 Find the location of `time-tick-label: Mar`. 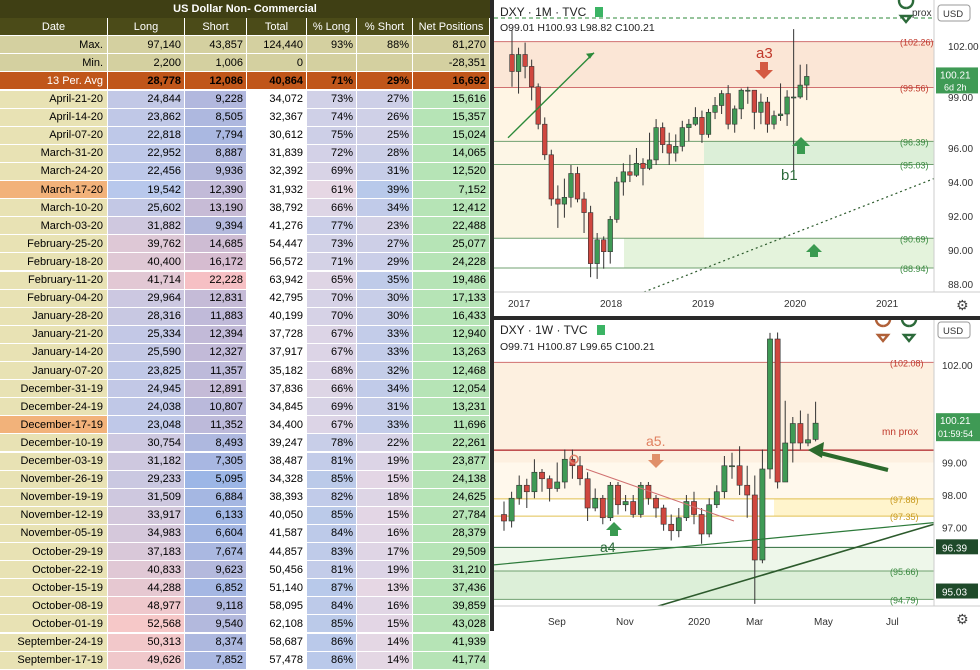

time-tick-label: Mar is located at coordinates (755, 622).